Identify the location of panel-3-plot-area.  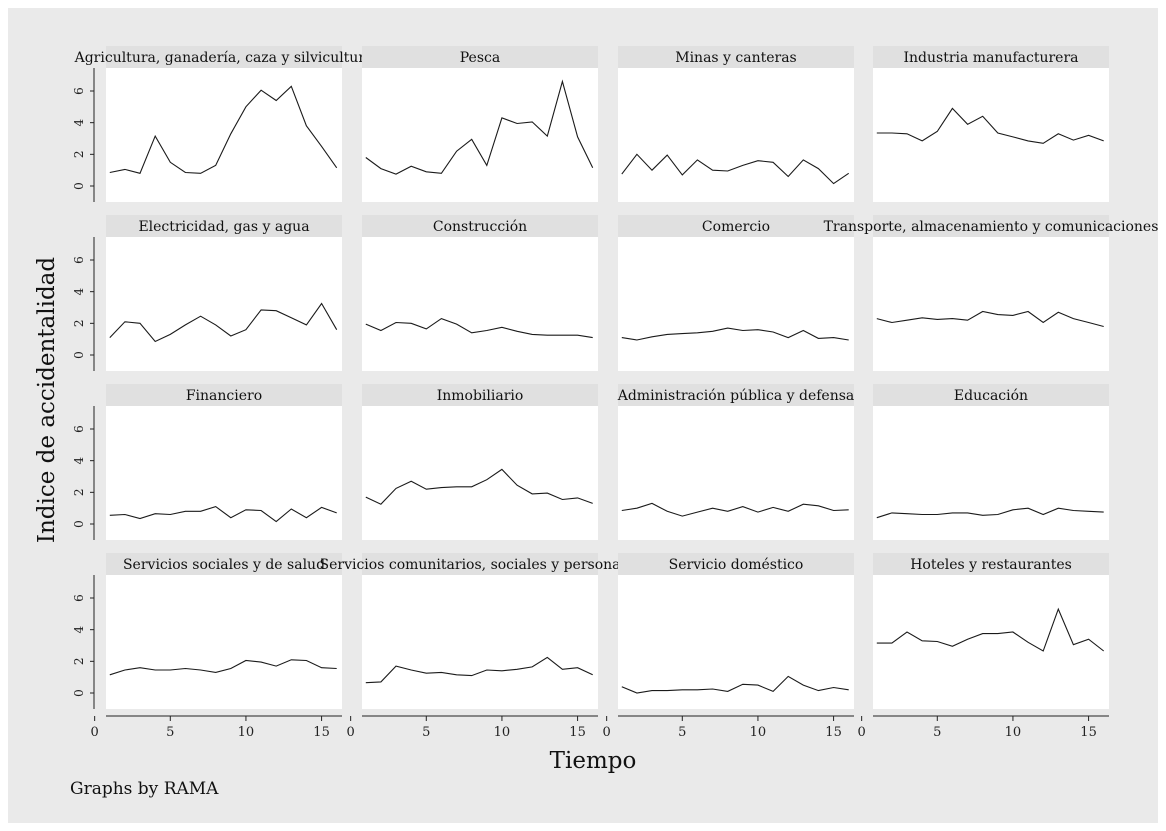
(736, 135).